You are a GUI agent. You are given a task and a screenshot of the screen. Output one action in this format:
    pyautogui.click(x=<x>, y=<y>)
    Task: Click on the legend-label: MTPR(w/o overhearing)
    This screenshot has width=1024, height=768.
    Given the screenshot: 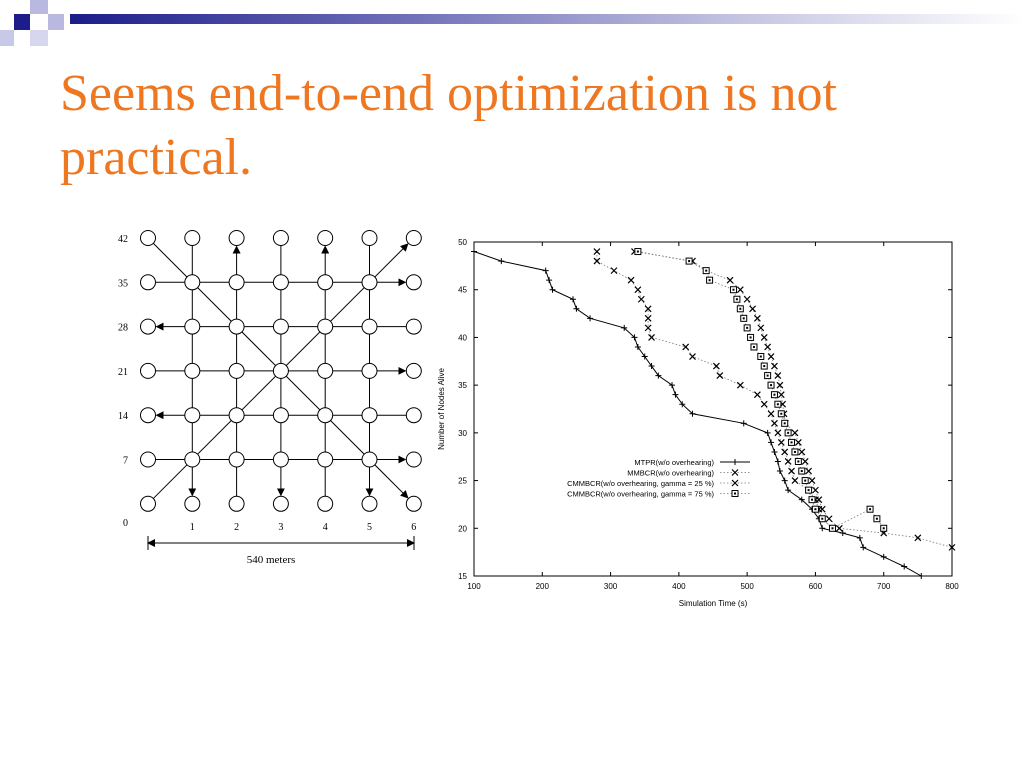 What is the action you would take?
    pyautogui.click(x=674, y=462)
    